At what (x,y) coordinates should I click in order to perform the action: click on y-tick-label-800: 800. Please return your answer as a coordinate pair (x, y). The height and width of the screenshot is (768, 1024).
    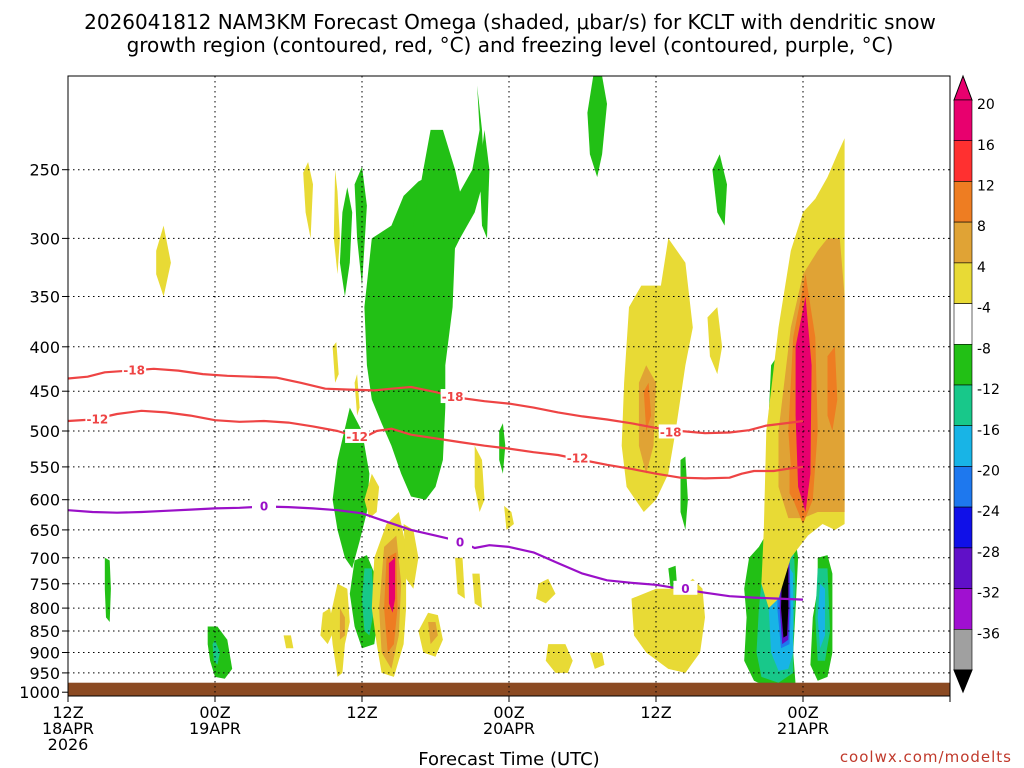
    Looking at the image, I should click on (44, 608).